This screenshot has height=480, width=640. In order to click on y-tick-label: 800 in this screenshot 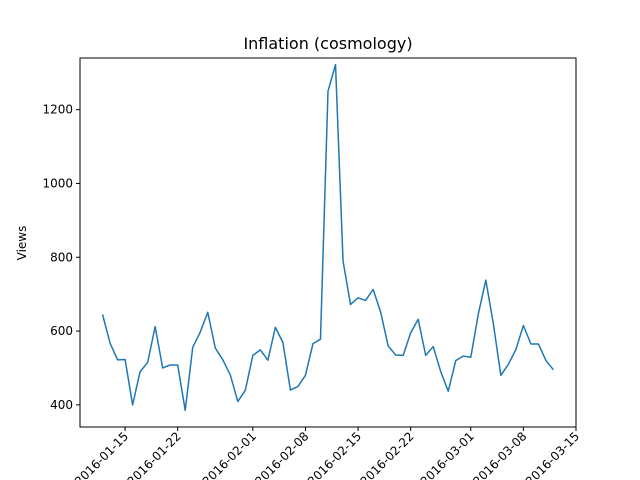, I will do `click(61, 257)`.